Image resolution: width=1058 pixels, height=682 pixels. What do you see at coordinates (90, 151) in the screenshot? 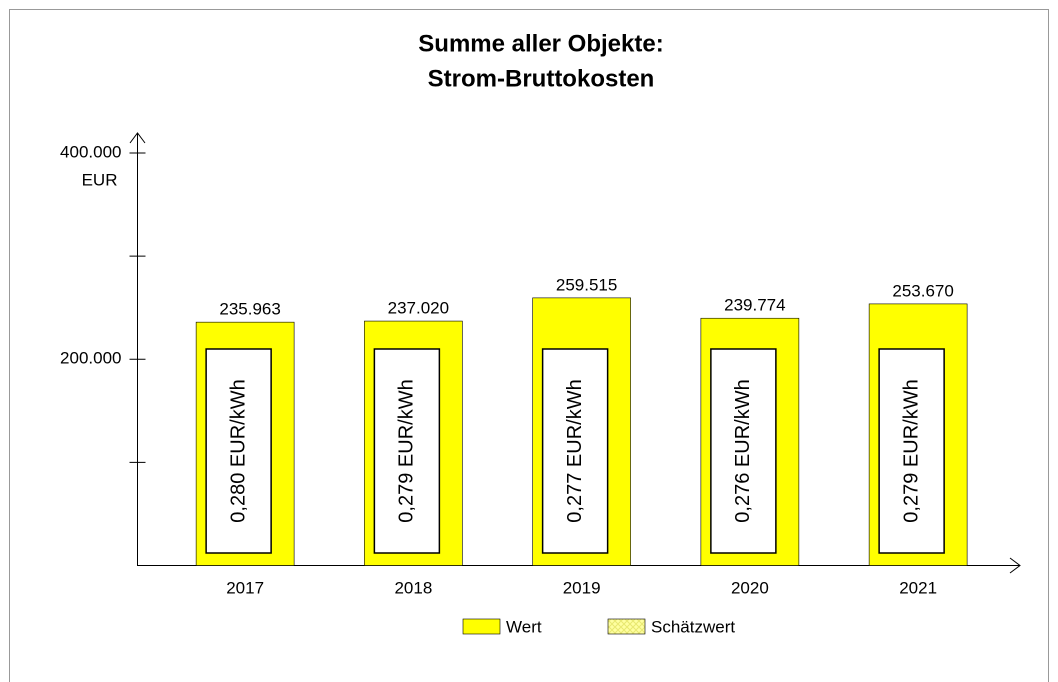
I see `y-tick-label: 400.000` at bounding box center [90, 151].